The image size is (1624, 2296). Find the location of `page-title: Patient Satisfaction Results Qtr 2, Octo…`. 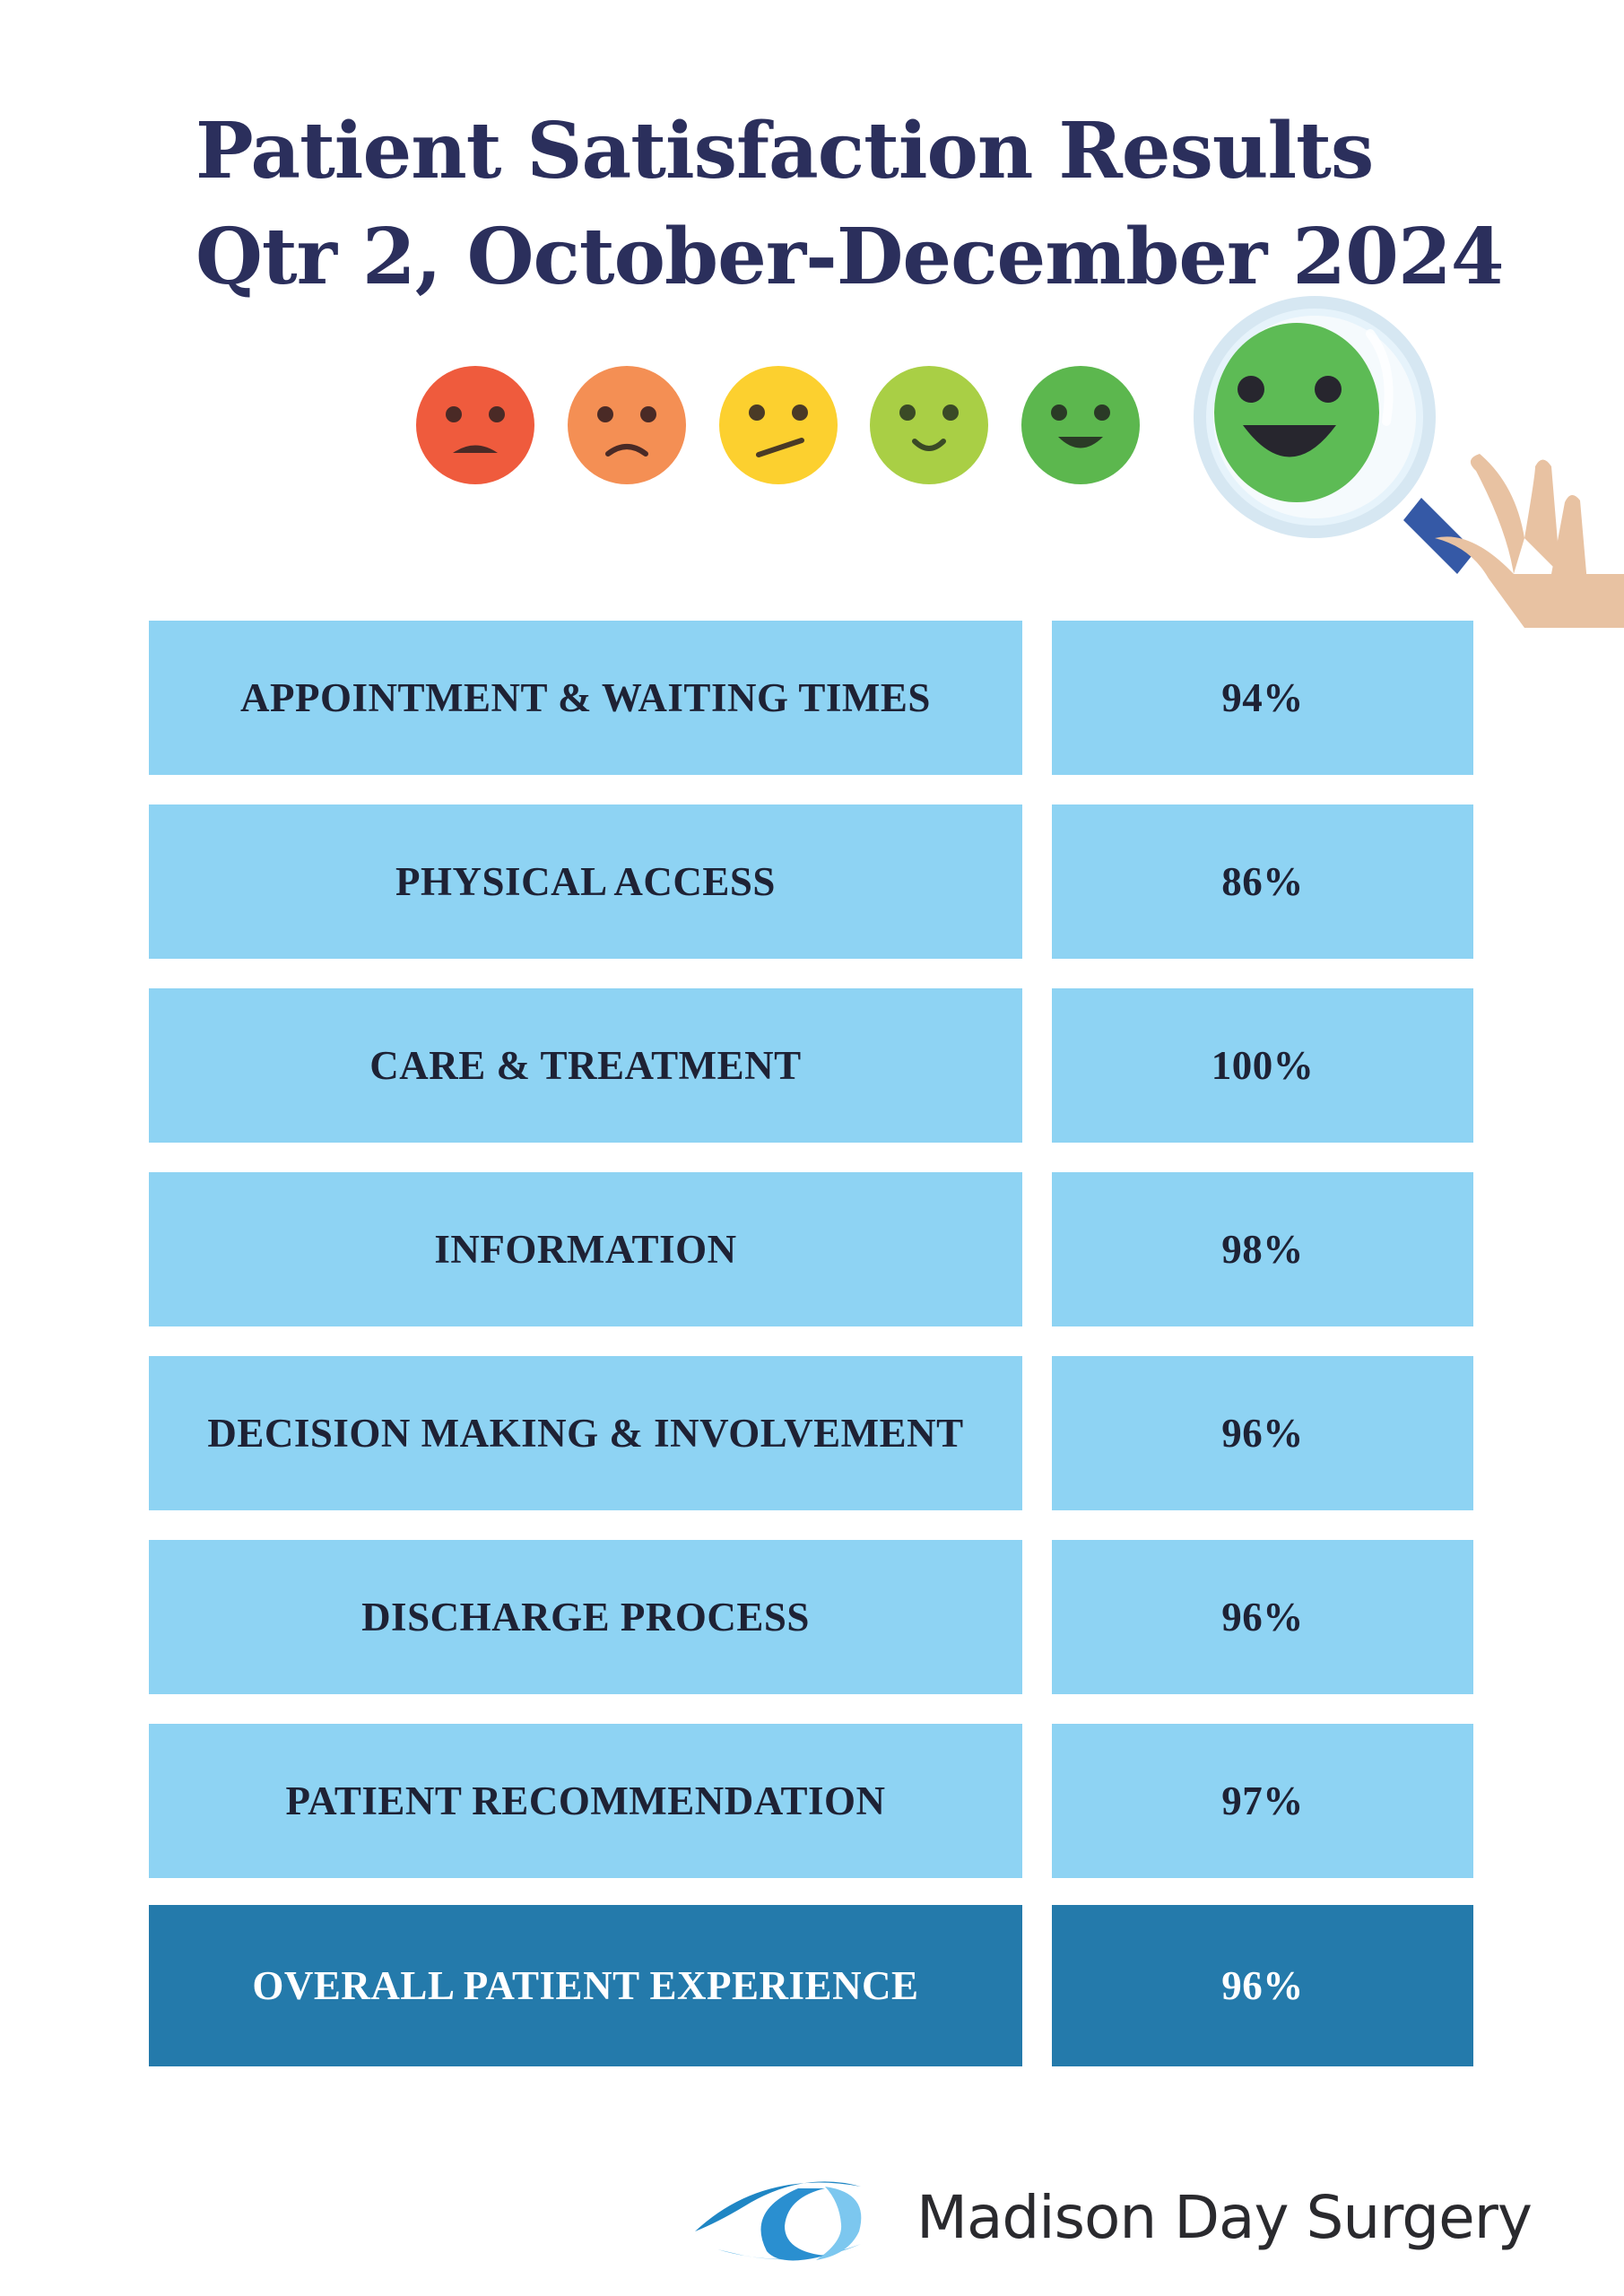

page-title: Patient Satisfaction Results Qtr 2, Octo… is located at coordinates (850, 204).